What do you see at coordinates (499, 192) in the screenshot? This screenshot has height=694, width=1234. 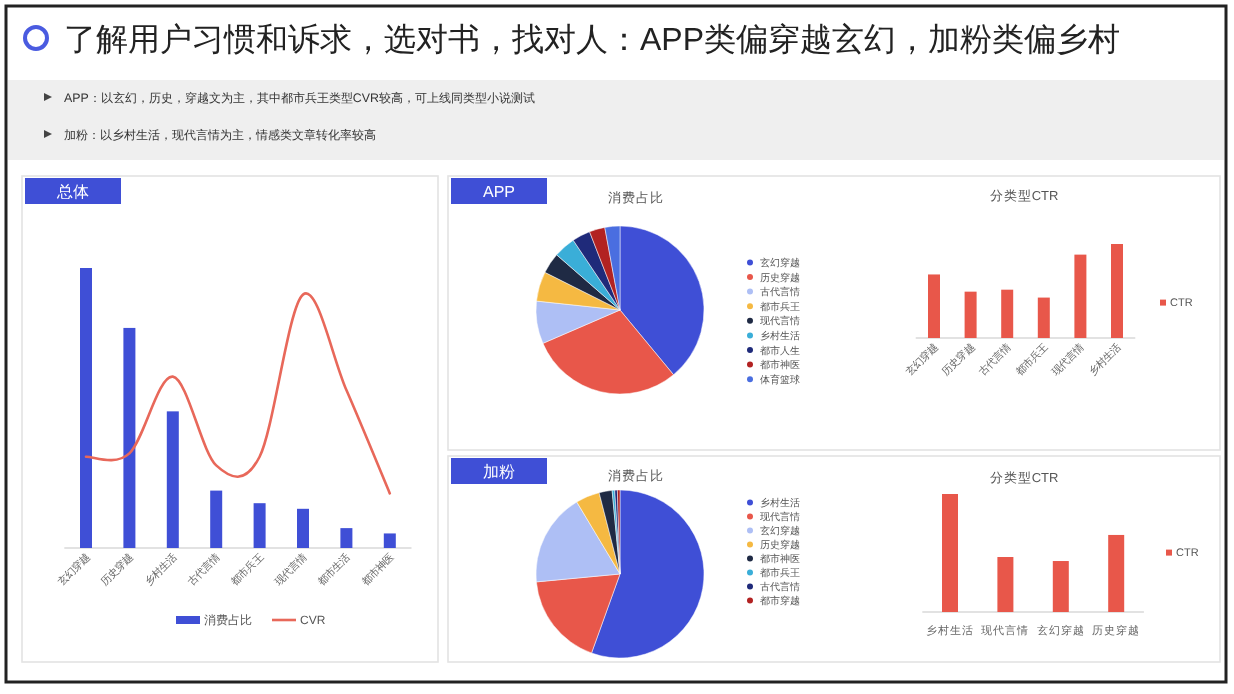 I see `chart-title: APP` at bounding box center [499, 192].